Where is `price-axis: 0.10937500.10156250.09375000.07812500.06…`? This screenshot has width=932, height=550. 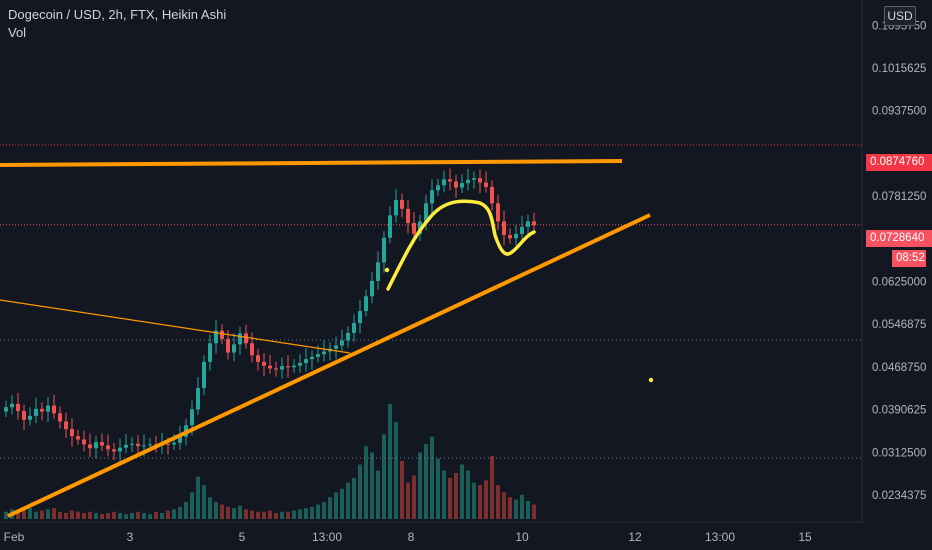
price-axis: 0.10937500.10156250.09375000.07812500.06… is located at coordinates (899, 261).